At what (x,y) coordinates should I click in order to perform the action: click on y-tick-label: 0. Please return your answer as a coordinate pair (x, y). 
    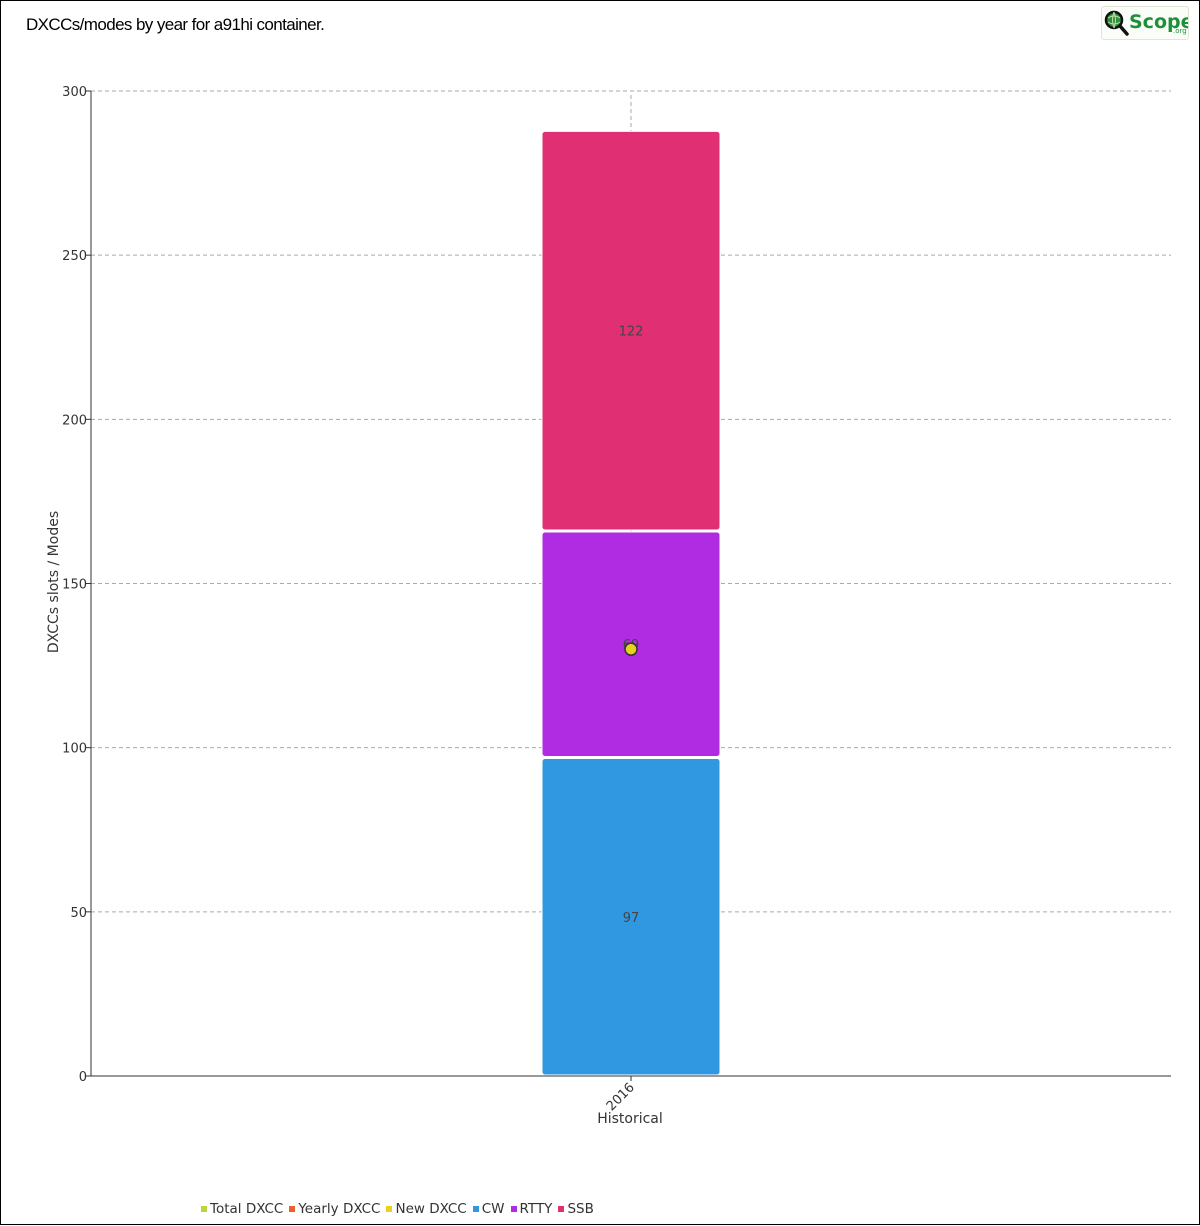
    Looking at the image, I should click on (83, 1077).